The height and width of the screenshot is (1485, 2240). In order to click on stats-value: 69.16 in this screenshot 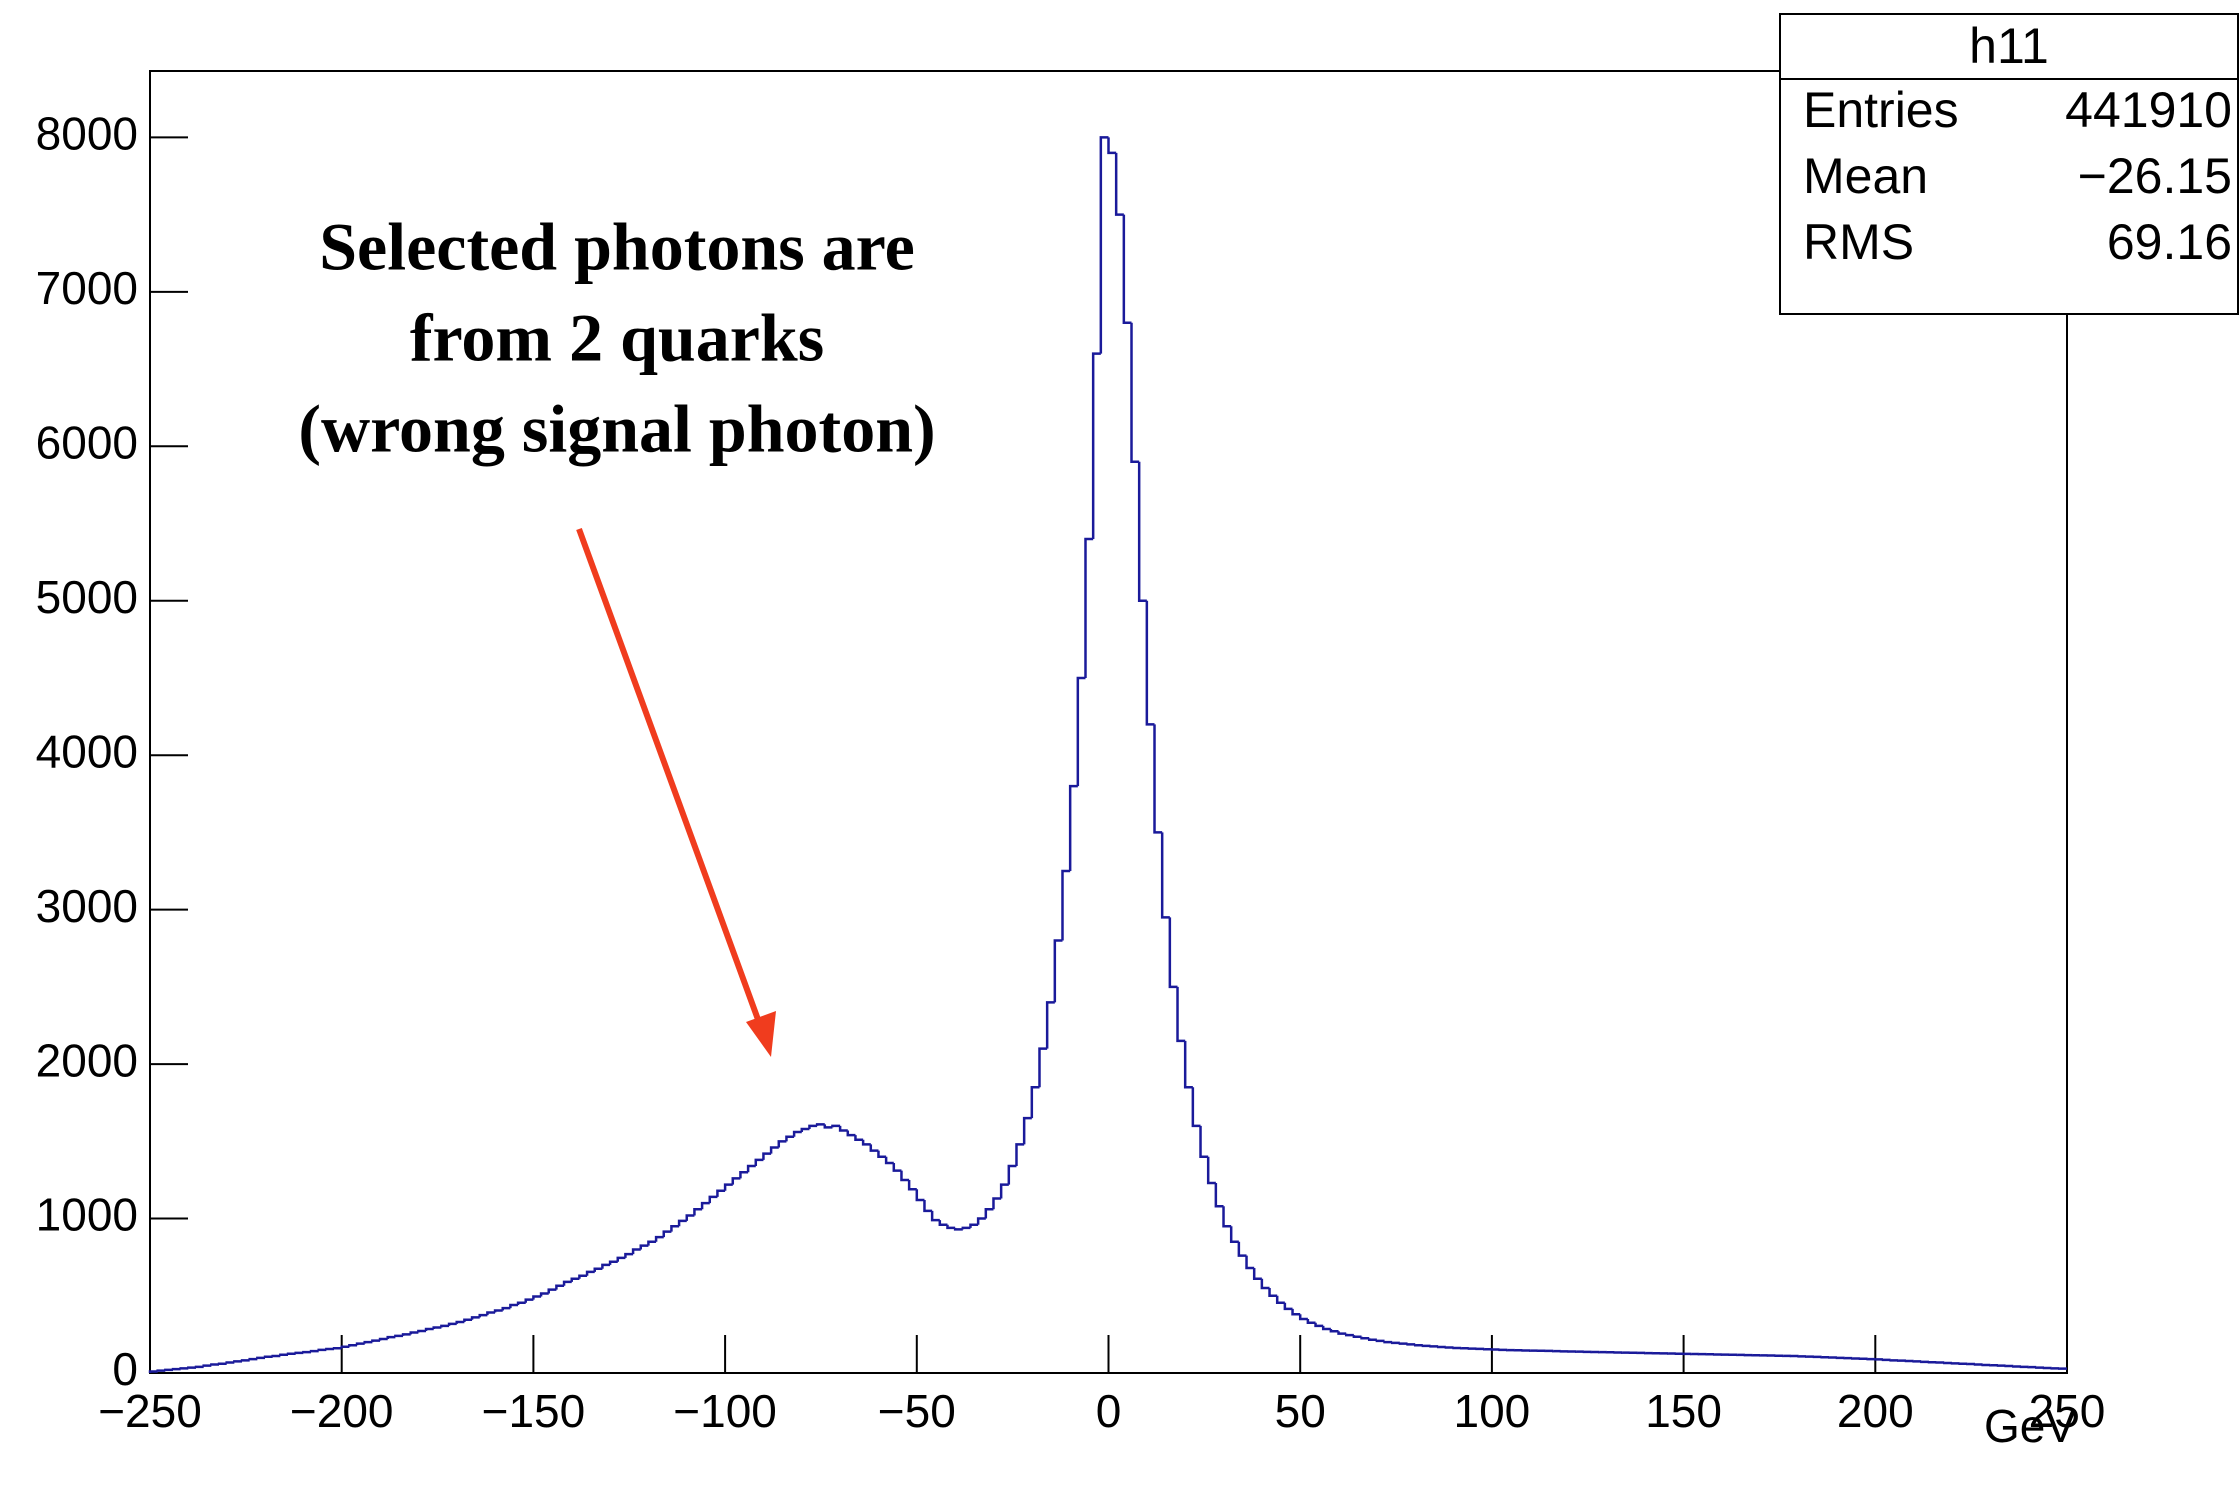, I will do `click(2169, 242)`.